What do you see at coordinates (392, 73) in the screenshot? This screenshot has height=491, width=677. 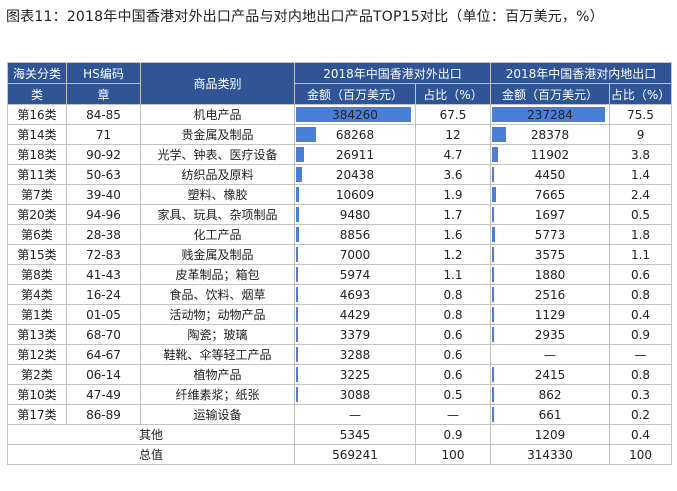 I see `header-group-external: 2018年中国香港对外出口` at bounding box center [392, 73].